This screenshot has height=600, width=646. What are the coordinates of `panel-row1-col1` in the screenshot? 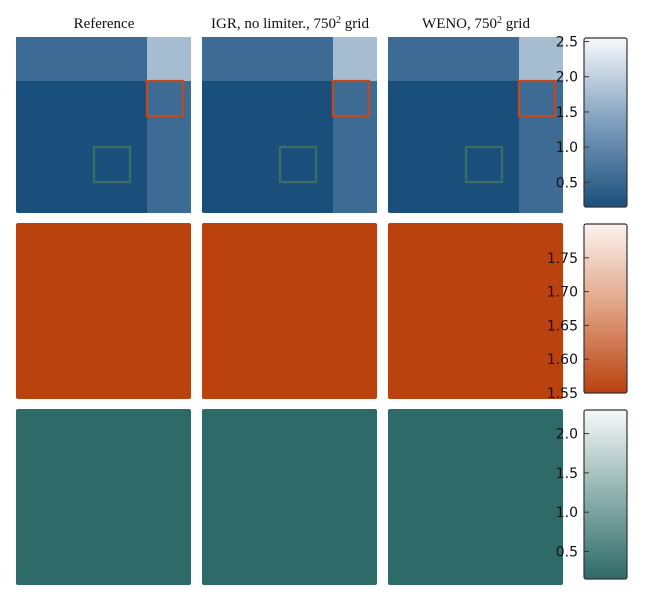 It's located at (103, 125).